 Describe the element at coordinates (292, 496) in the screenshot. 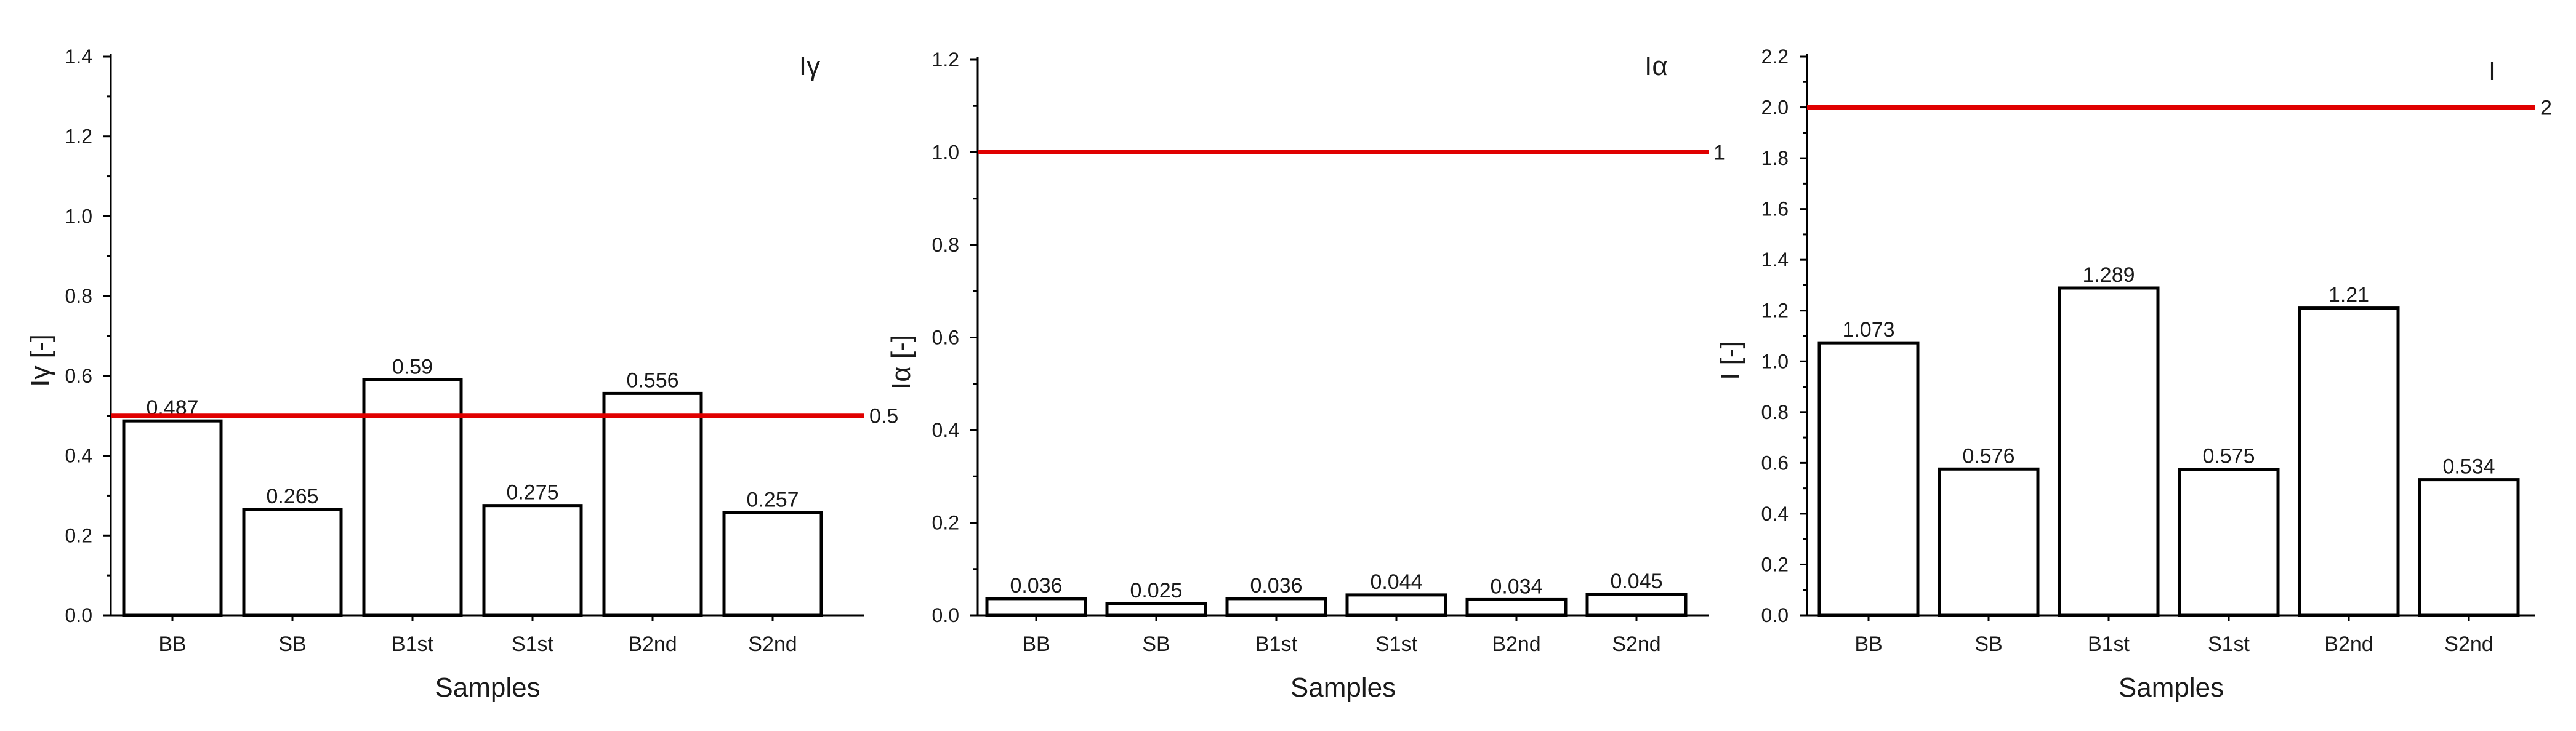

I see `bar-value-label: 0.265` at that location.